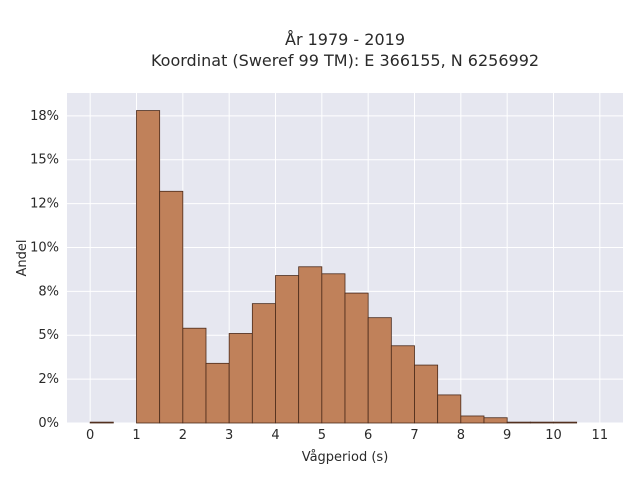 The width and height of the screenshot is (640, 480). What do you see at coordinates (183, 435) in the screenshot?
I see `x-tick-label: 2` at bounding box center [183, 435].